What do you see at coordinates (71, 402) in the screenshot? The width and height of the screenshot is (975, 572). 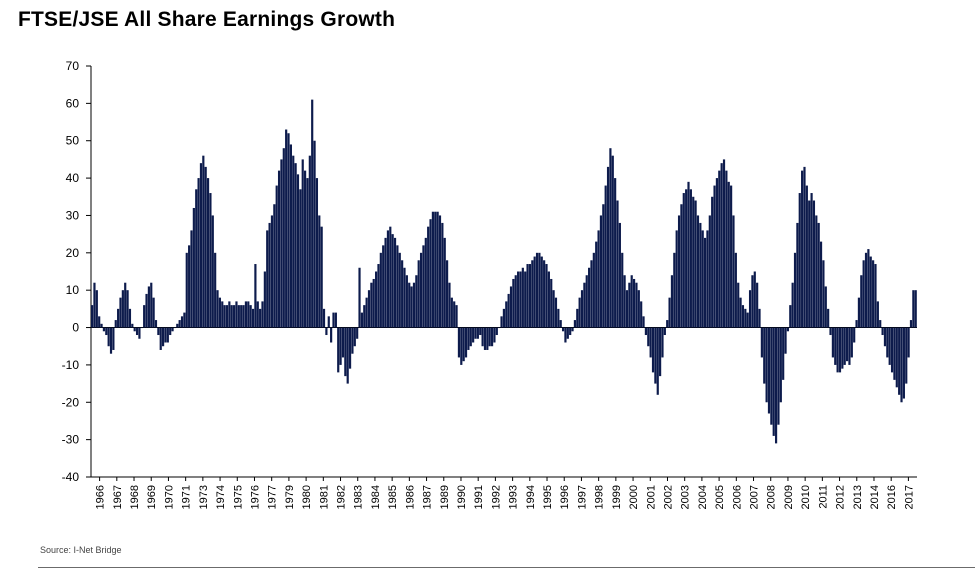 I see `y-tick-label: -20` at bounding box center [71, 402].